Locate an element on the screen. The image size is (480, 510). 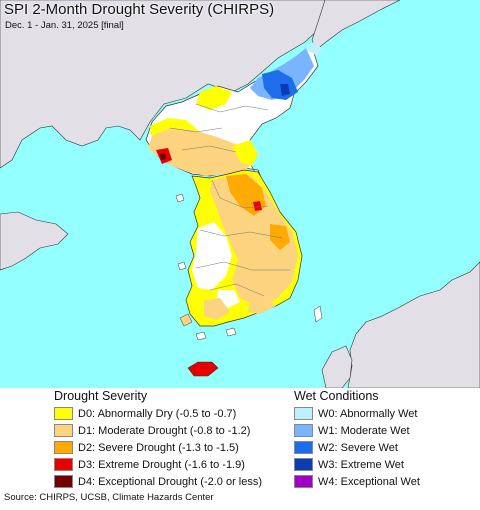
wet-legend-label: W0: Abnormally Wet is located at coordinates (368, 413).